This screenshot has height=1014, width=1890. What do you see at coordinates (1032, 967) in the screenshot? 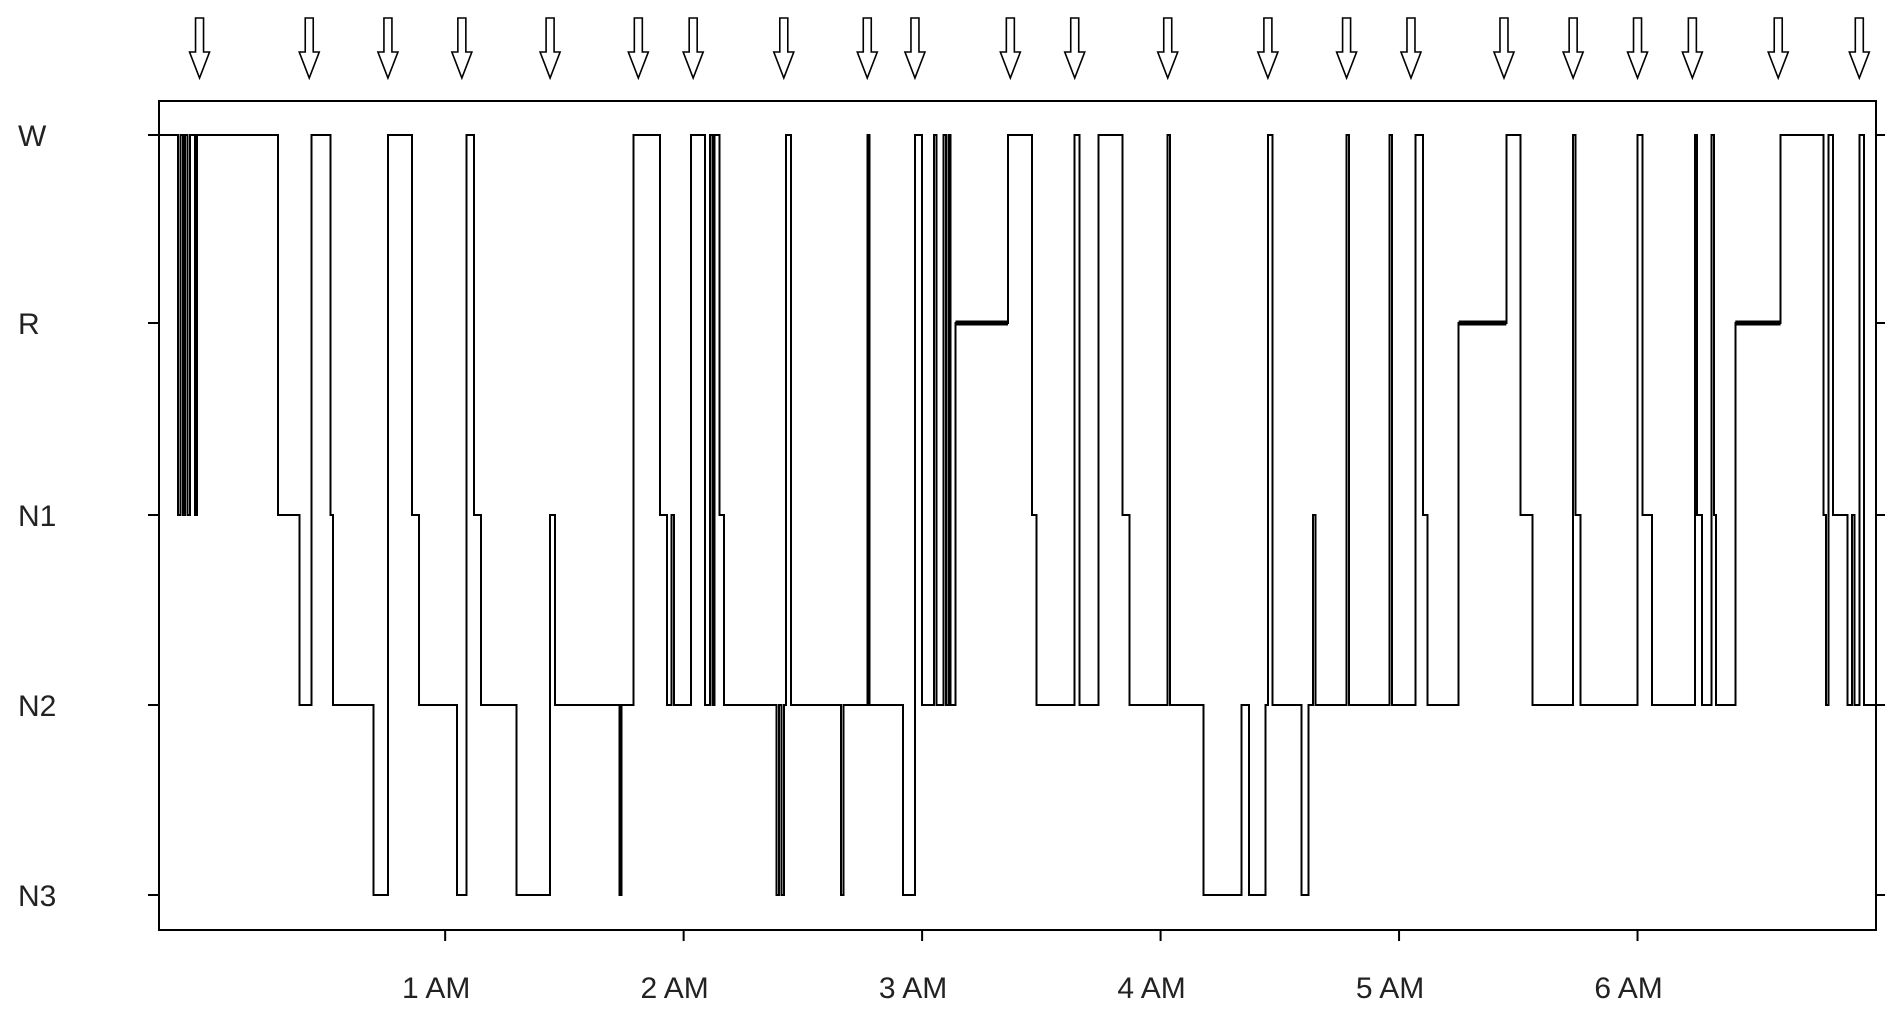
I see `x-axis: 1 AM 2 AM 3 AM 4 AM 5 AM 6 AM` at bounding box center [1032, 967].